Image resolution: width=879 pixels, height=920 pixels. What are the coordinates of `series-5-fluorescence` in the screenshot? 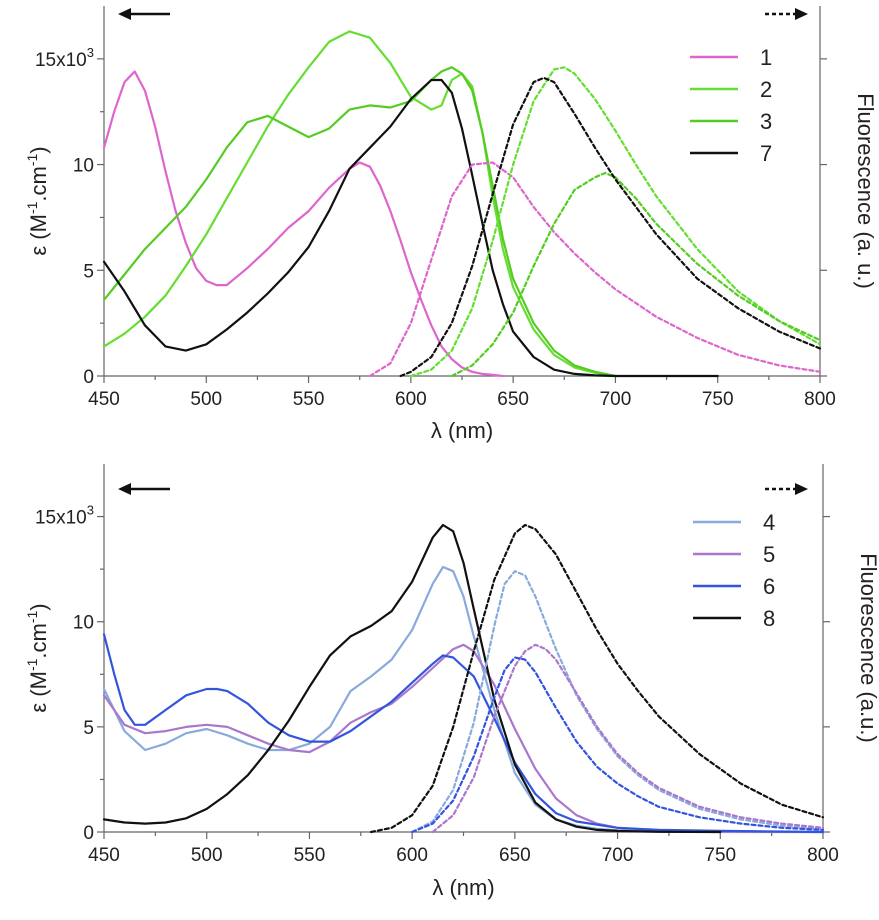 It's located at (628, 738).